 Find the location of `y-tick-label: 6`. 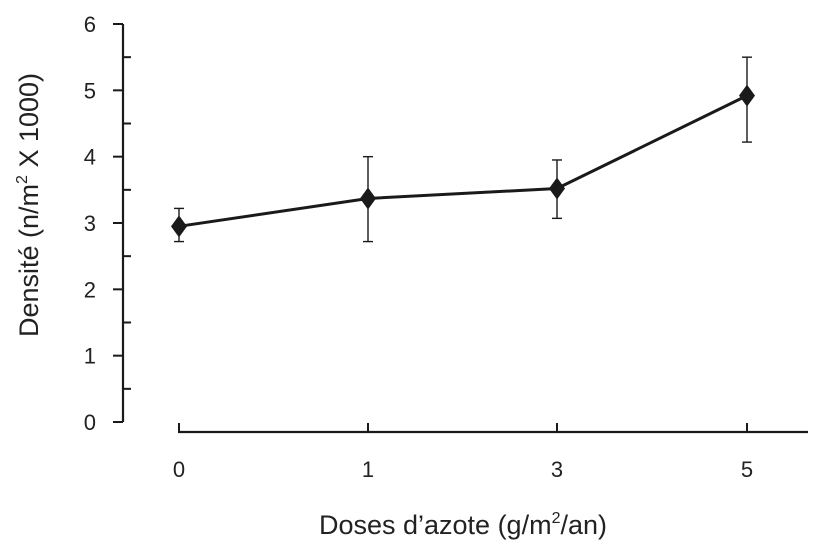

y-tick-label: 6 is located at coordinates (90, 24).